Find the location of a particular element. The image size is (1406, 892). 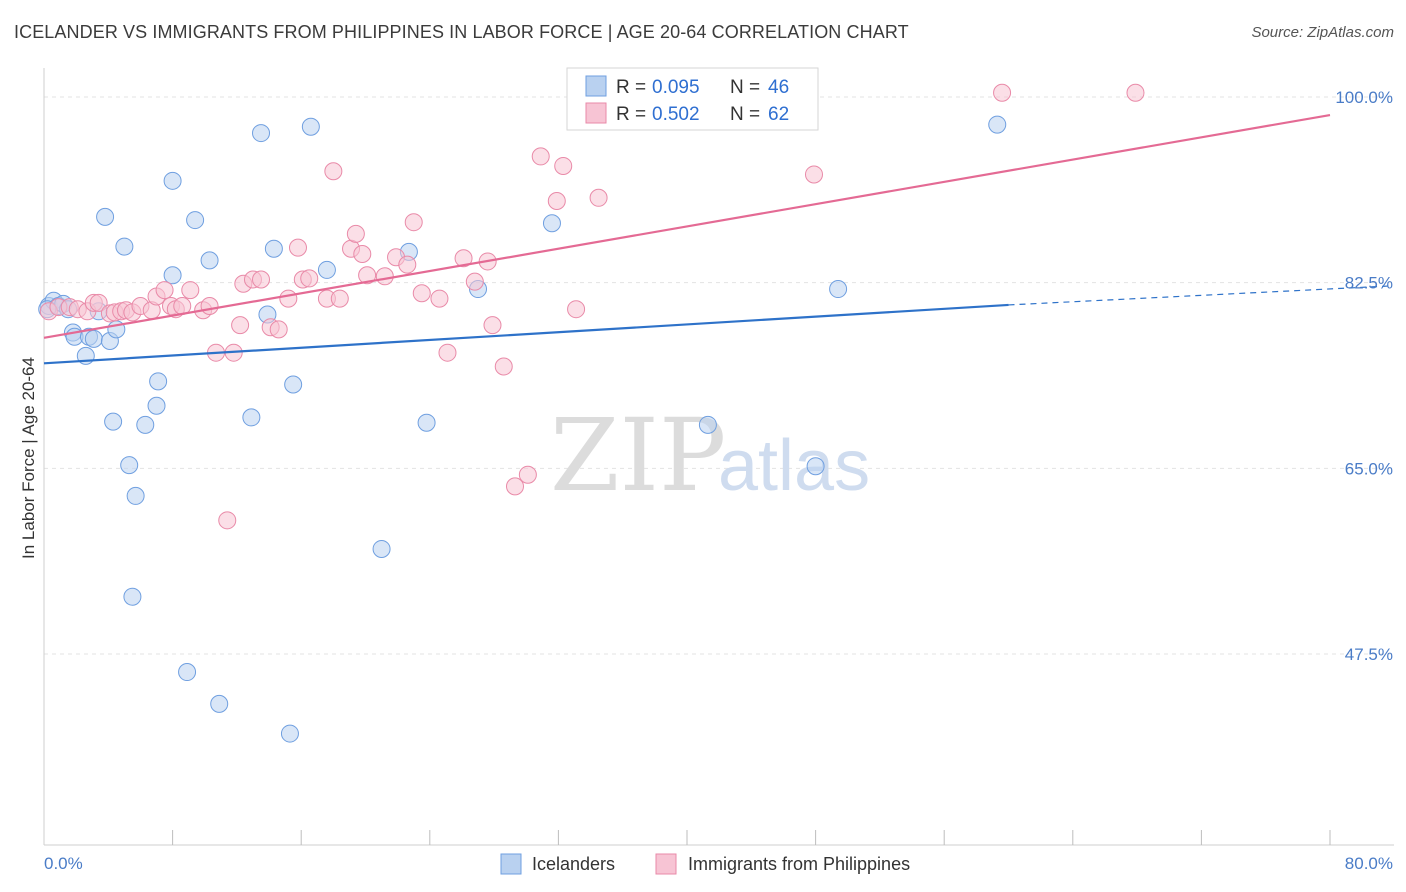

series-legend-swatch-pink is located at coordinates (666, 864).